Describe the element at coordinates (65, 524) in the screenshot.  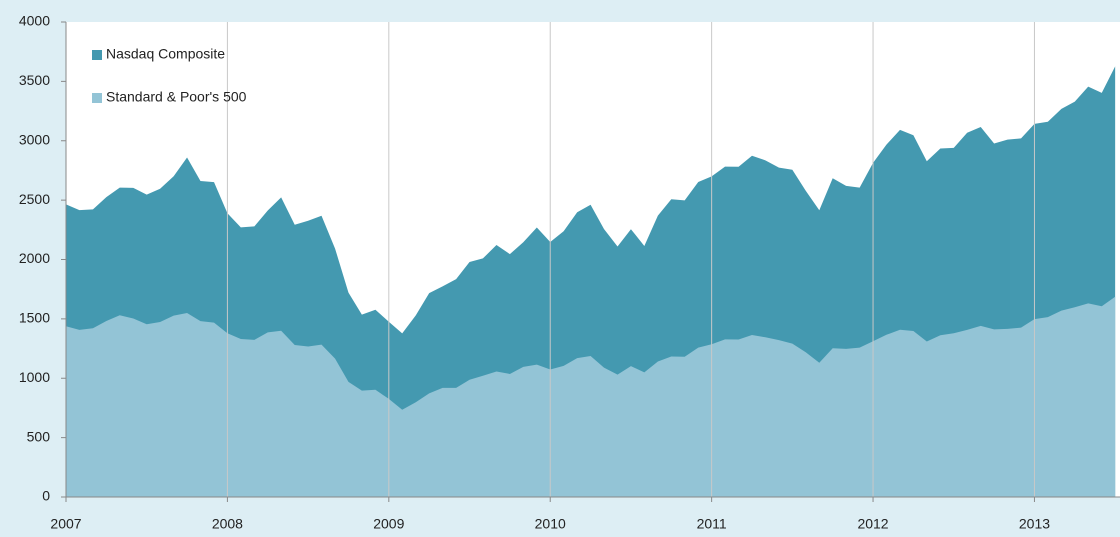
I see `x-tick-label: 2007` at that location.